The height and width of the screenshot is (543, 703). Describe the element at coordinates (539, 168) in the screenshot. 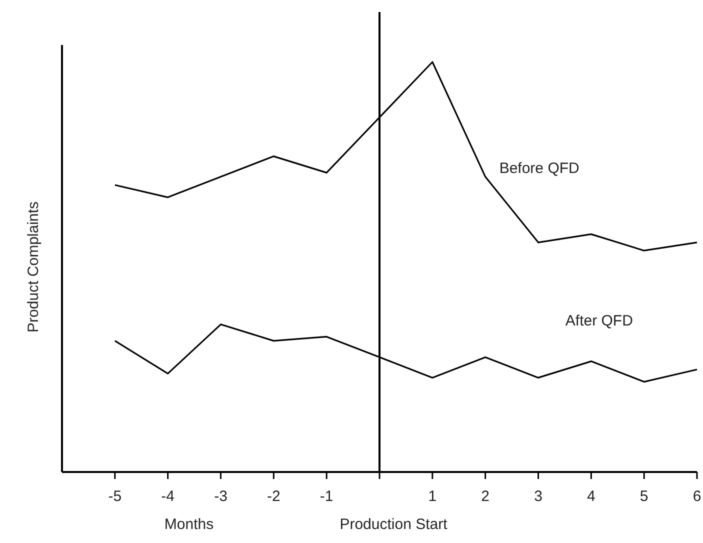

I see `series-label: Before QFD` at that location.